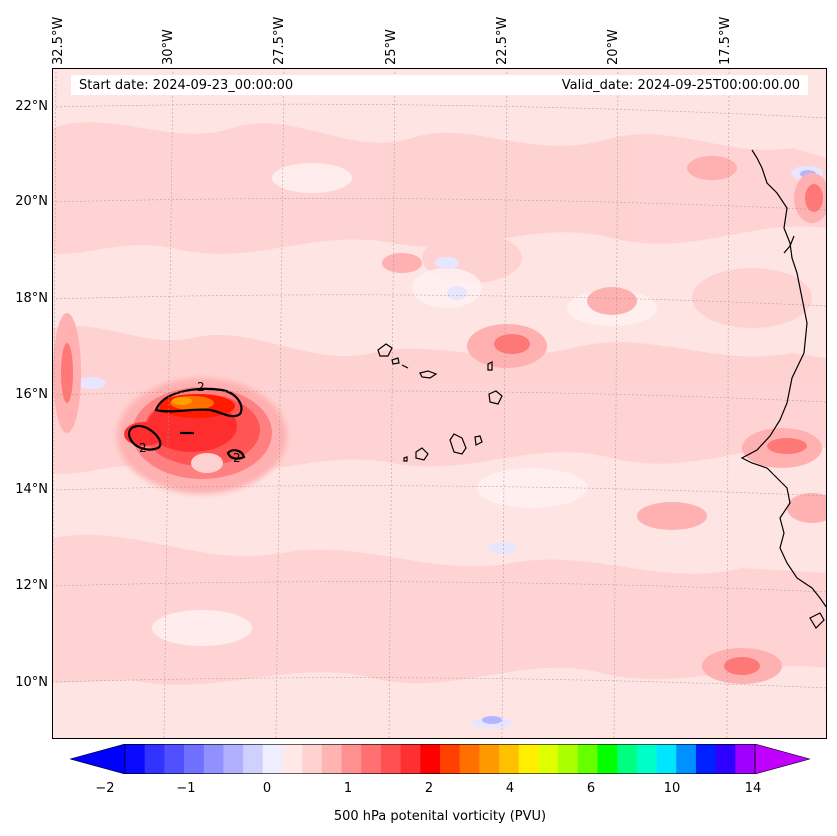 The image size is (837, 836). I want to click on latitude-label: 18°N, so click(31, 298).